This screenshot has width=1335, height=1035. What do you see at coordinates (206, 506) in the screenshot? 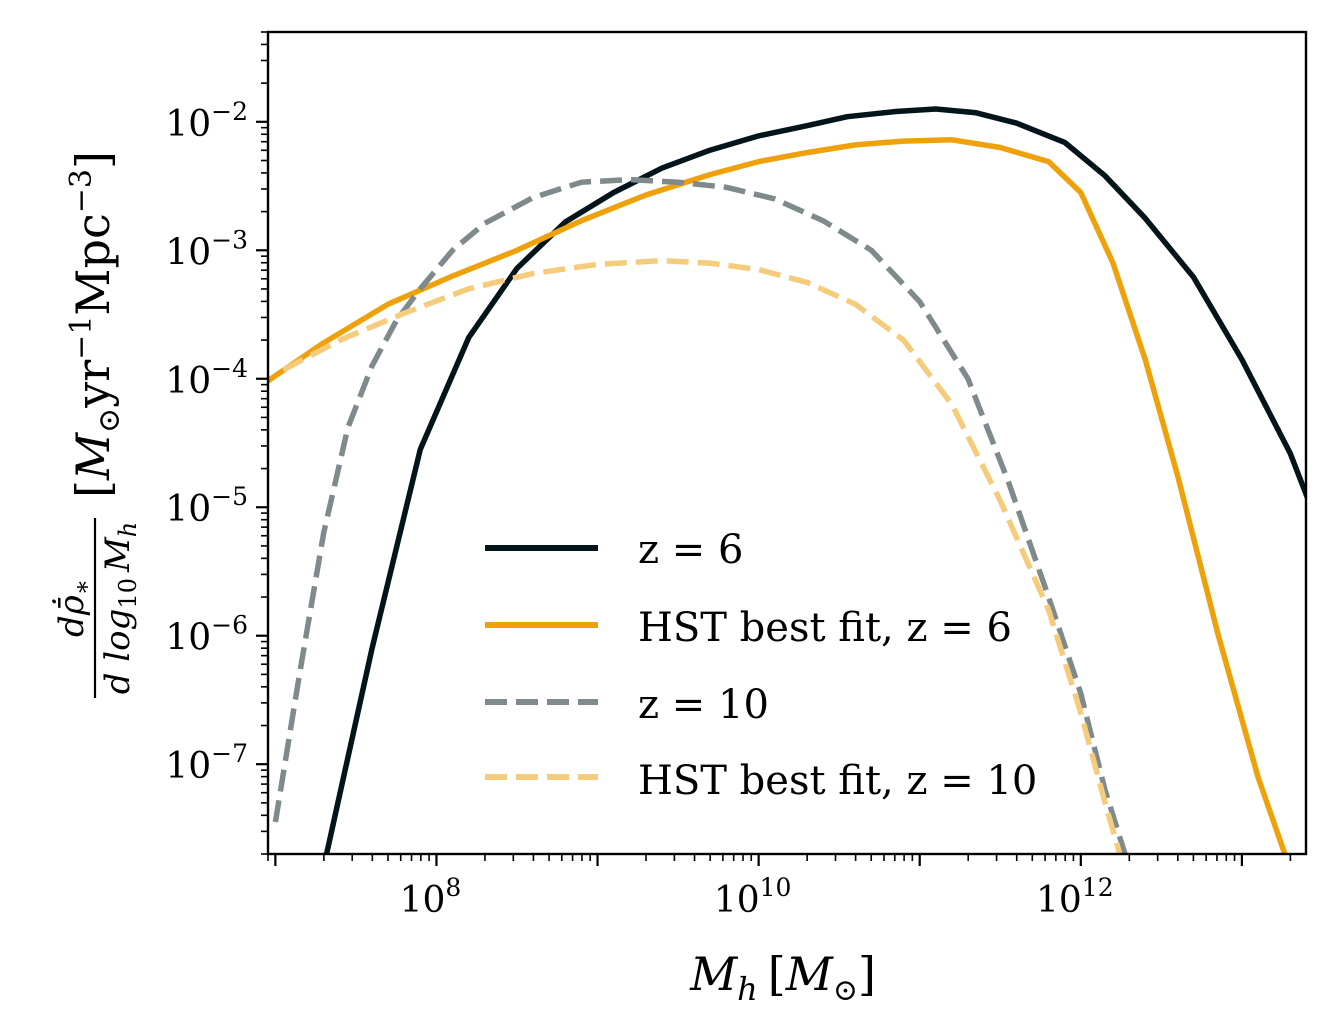
I see `y-tick-label-3: 10⁻⁵` at bounding box center [206, 506].